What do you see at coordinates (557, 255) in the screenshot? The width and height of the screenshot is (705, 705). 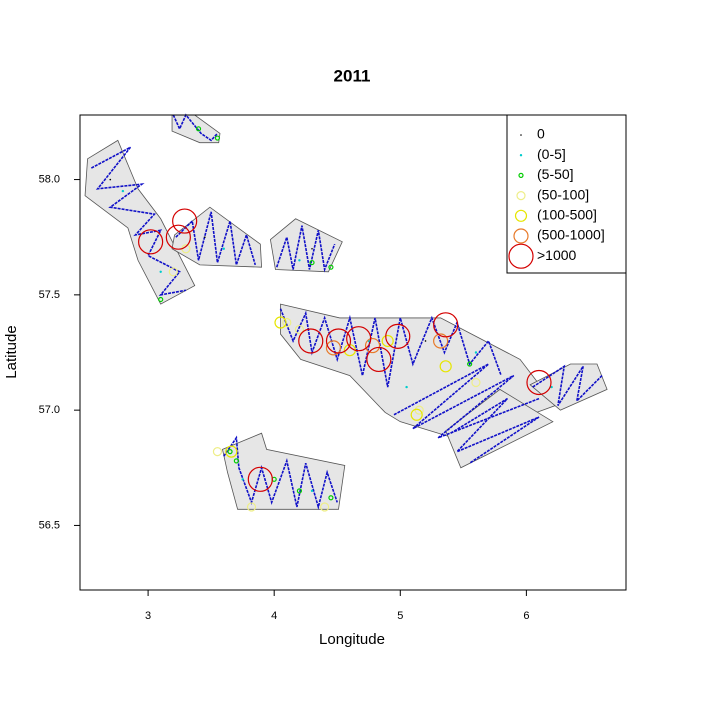 I see `legend-label: >1000` at bounding box center [557, 255].